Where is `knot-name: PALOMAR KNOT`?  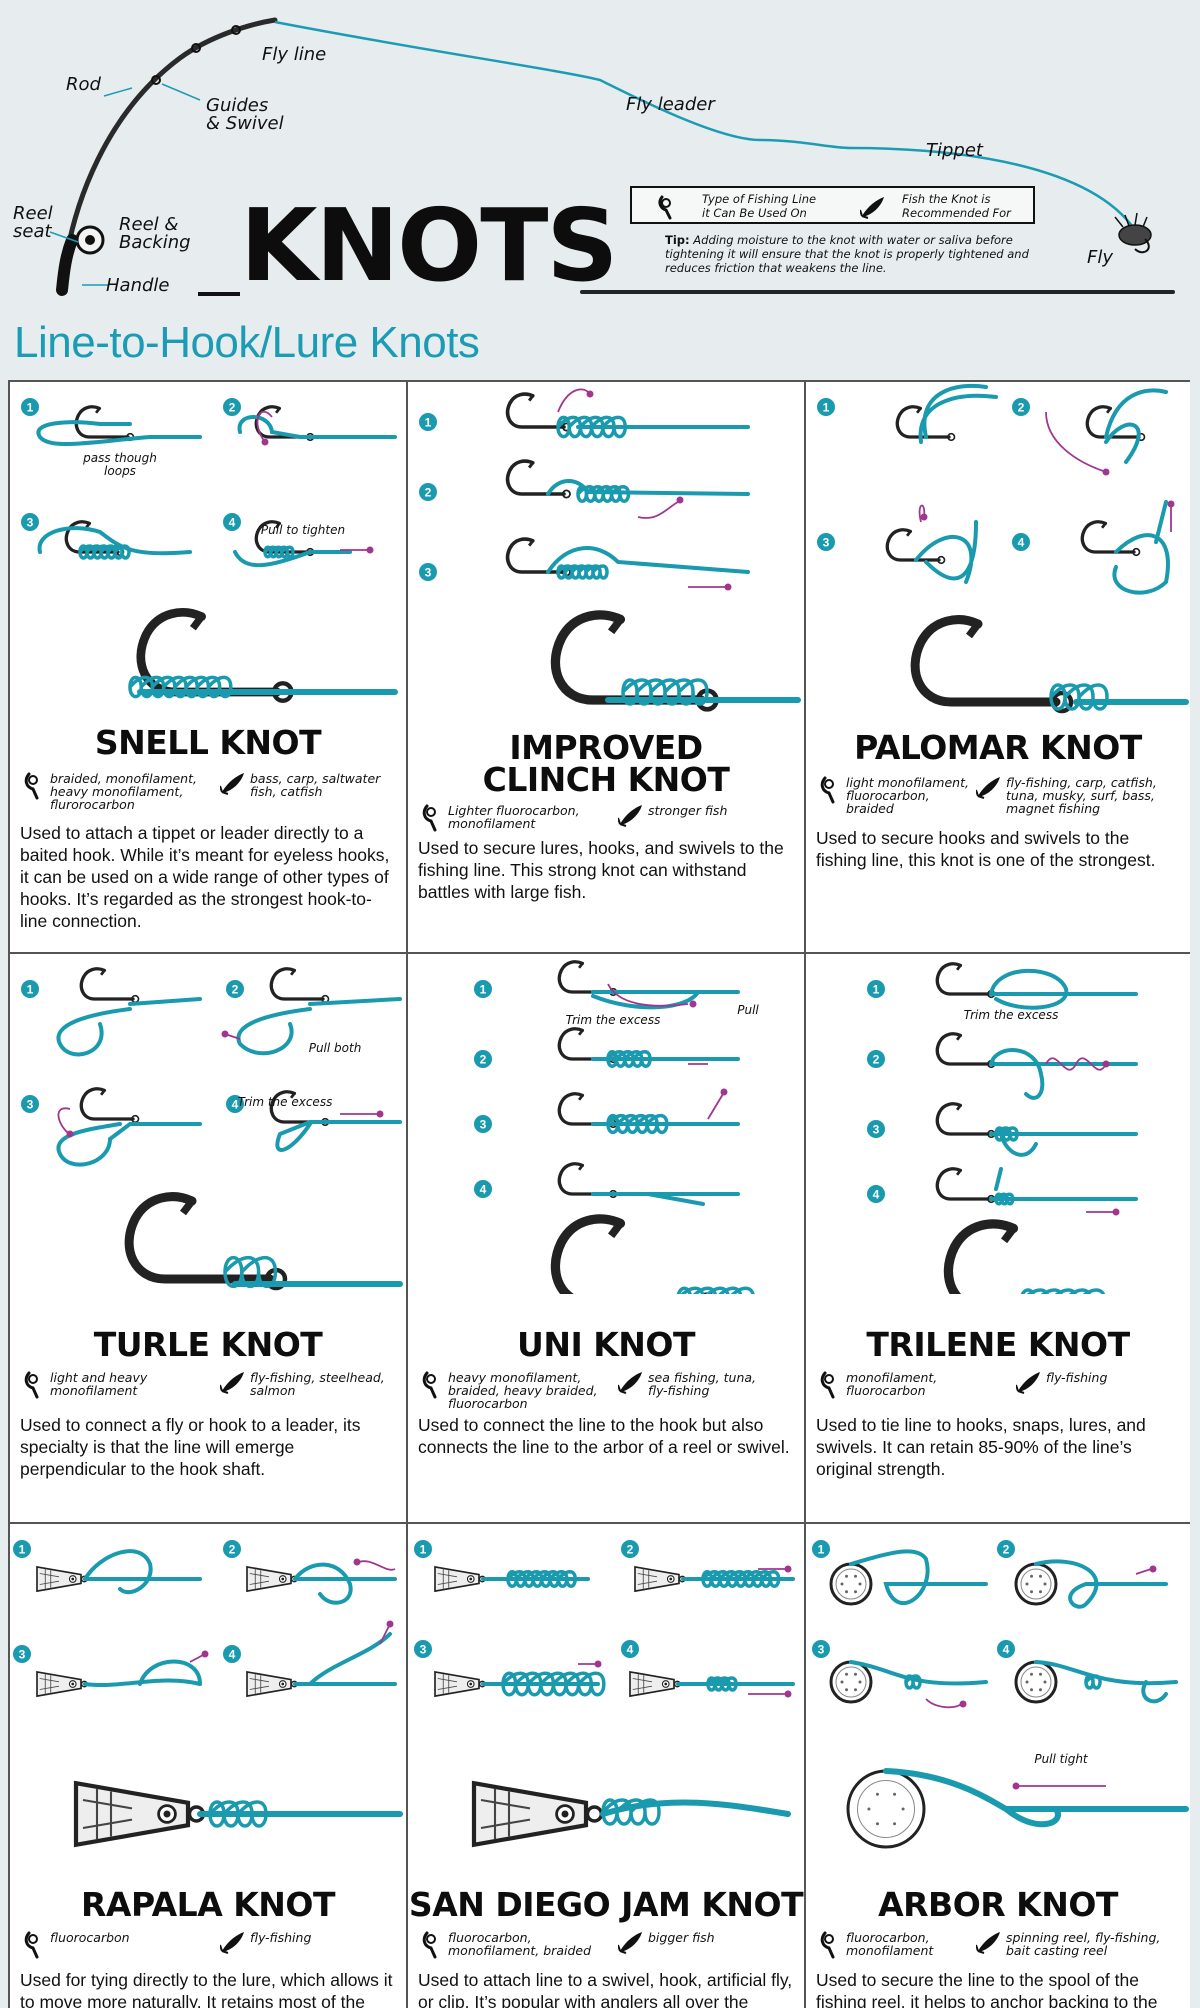 knot-name: PALOMAR KNOT is located at coordinates (998, 747).